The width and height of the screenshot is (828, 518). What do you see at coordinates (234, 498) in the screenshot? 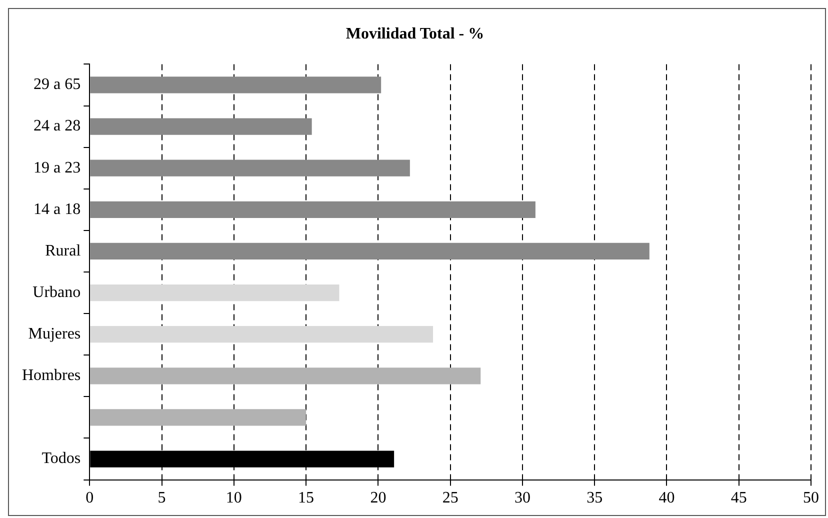
I see `x-tick-label: 10` at bounding box center [234, 498].